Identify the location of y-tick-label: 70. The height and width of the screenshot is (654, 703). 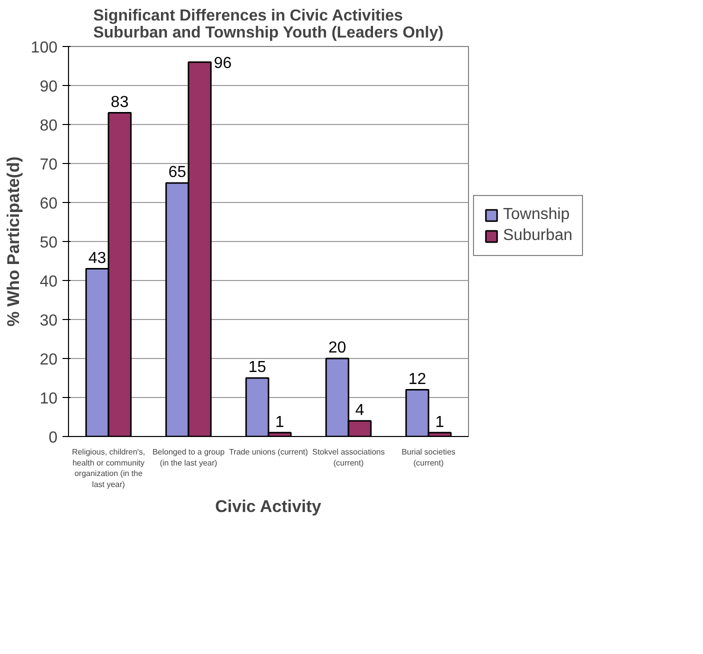
(49, 165).